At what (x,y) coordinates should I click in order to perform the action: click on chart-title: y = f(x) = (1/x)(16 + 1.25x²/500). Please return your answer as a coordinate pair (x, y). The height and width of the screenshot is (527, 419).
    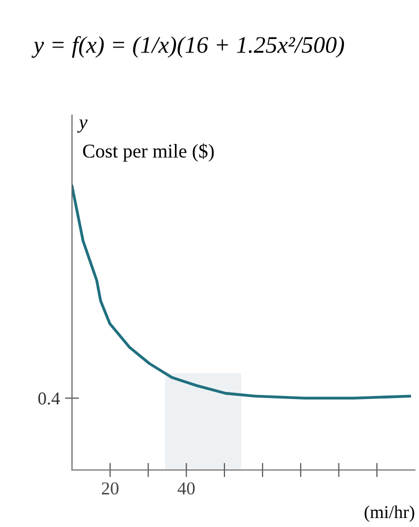
    Looking at the image, I should click on (188, 47).